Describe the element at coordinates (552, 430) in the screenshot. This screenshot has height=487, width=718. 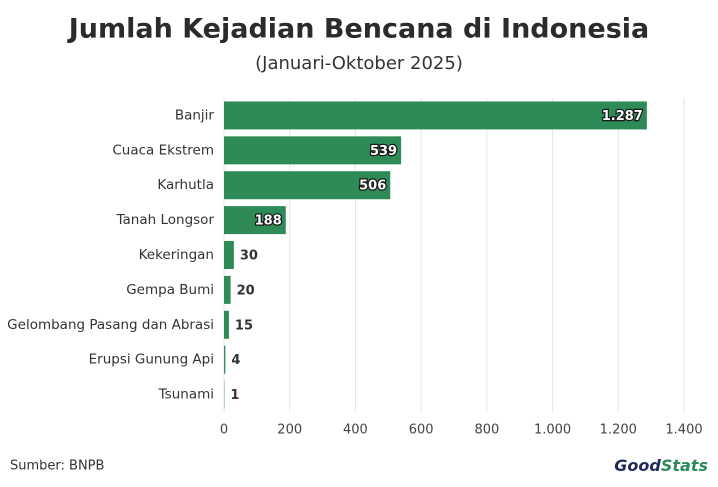
I see `x-tick-label: 1.000` at that location.